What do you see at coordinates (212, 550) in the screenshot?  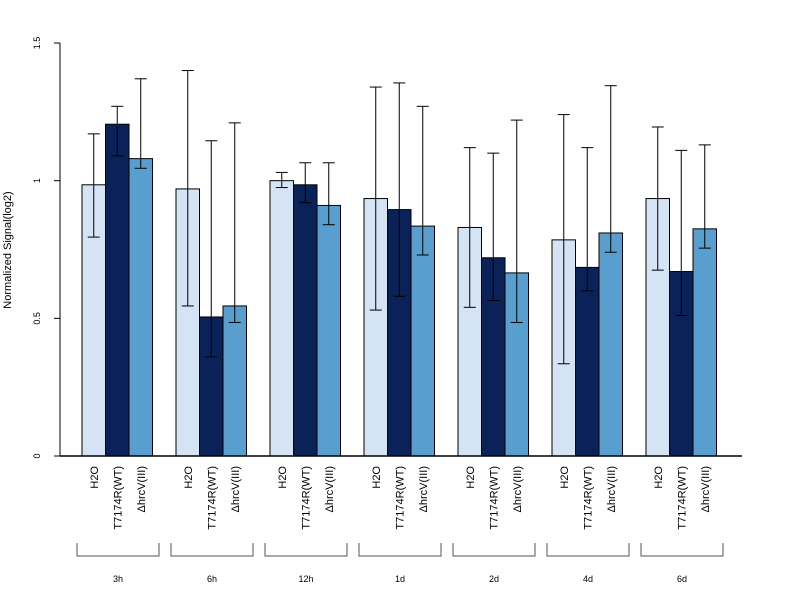 I see `group-bracket-6h` at bounding box center [212, 550].